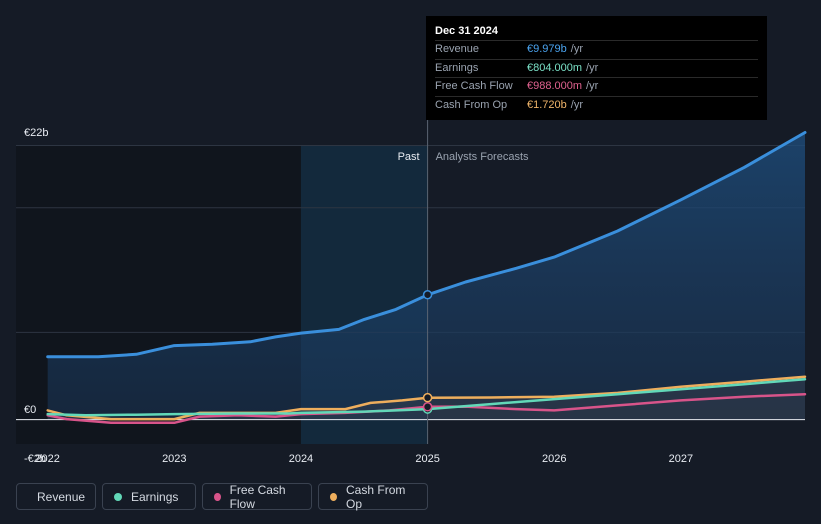  Describe the element at coordinates (376, 496) in the screenshot. I see `legend-label: Cash From Op` at that location.